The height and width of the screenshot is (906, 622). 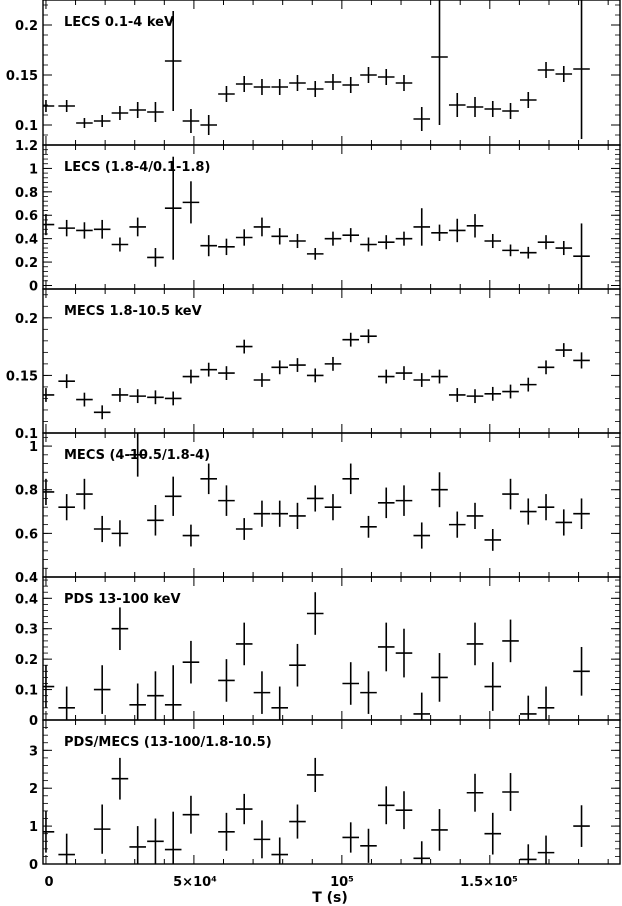 I want to click on x-tick-label-1: 5×10⁴, so click(x=195, y=882).